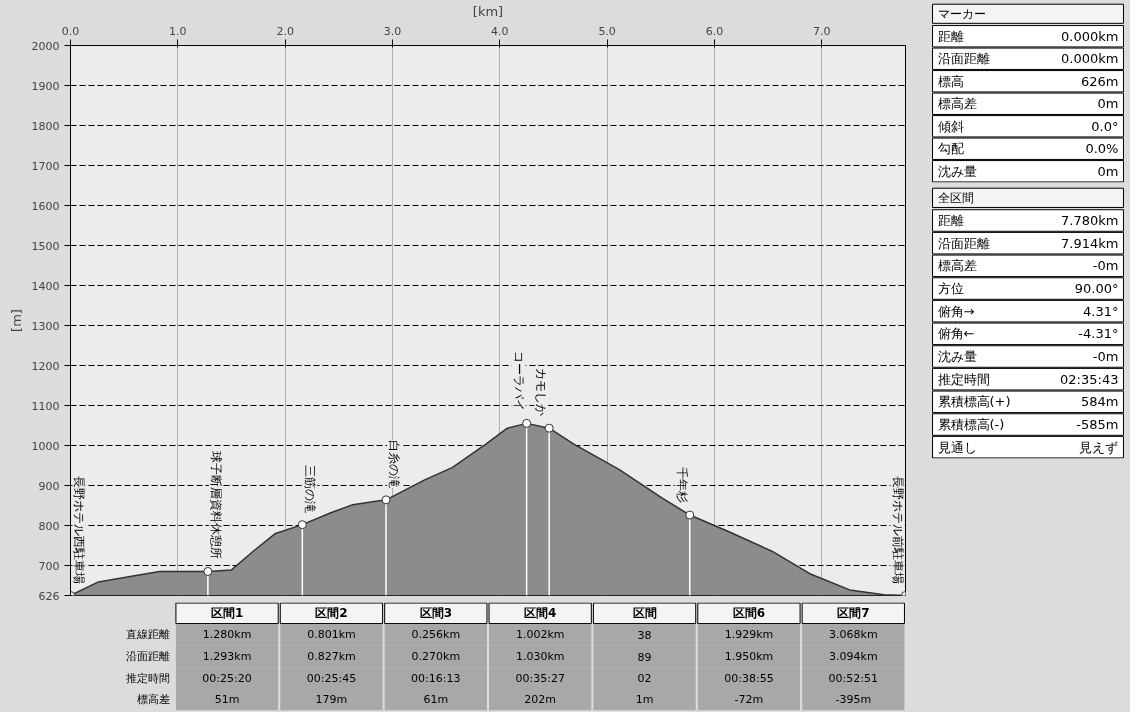  I want to click on x-tick-label: 6.0, so click(714, 31).